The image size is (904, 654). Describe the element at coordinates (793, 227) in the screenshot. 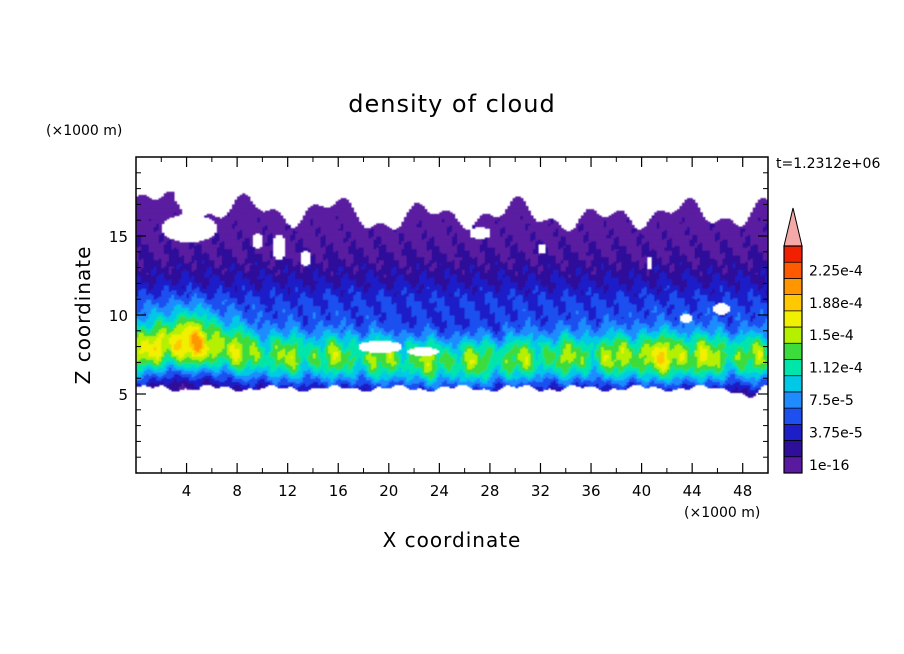

I see `colorbar-overflow-arrow` at that location.